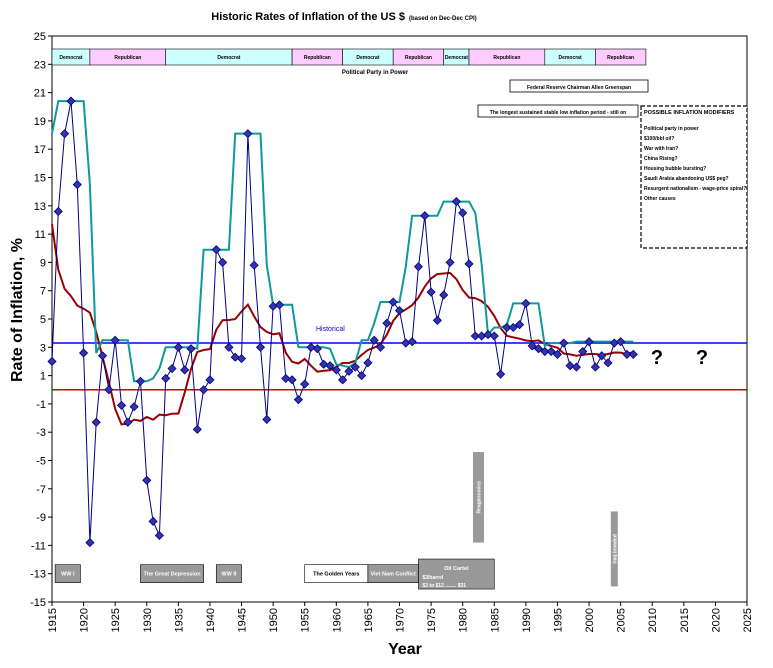 The height and width of the screenshot is (668, 773). Describe the element at coordinates (216, 250) in the screenshot. I see `data-point-1941` at that location.